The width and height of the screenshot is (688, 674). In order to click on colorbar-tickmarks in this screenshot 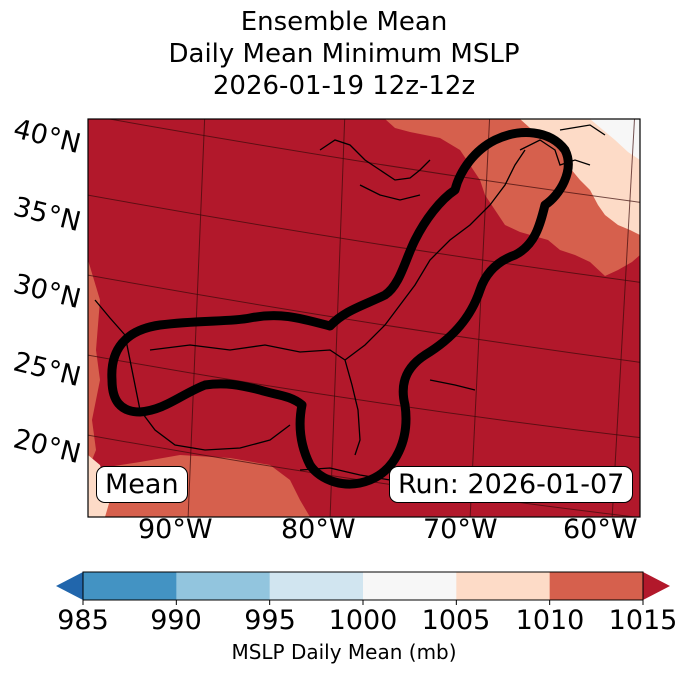, I will do `click(363, 602)`.